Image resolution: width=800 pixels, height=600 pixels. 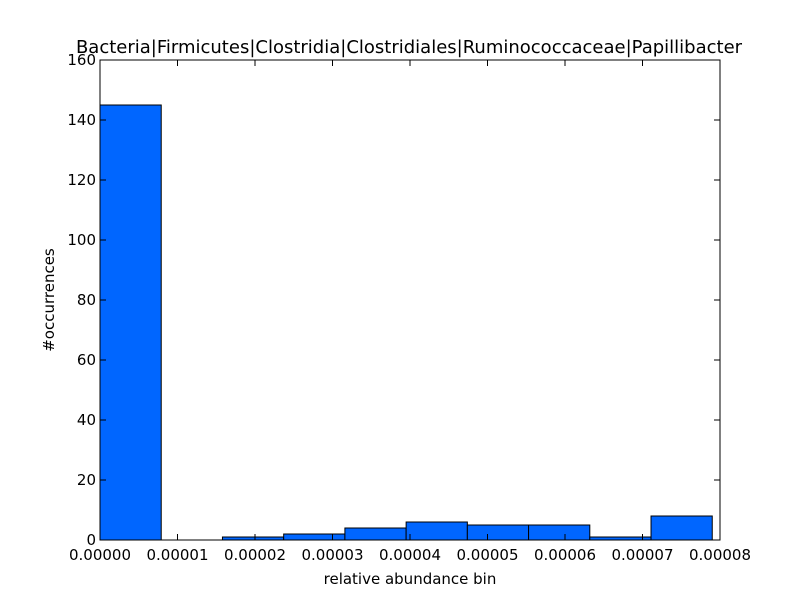 I want to click on y-tick-label-6: 120, so click(x=81, y=180).